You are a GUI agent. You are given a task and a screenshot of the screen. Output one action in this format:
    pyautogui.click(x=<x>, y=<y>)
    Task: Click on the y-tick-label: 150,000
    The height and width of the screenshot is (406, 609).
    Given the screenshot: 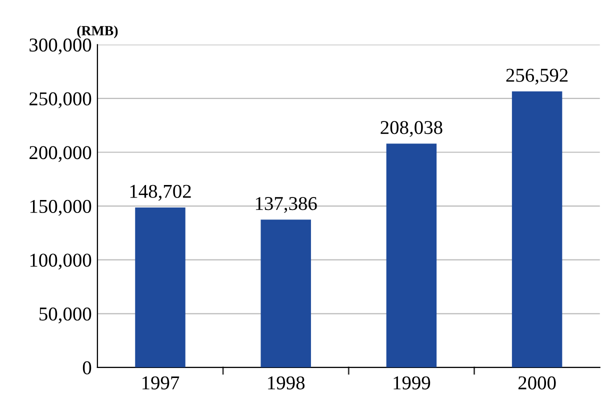 What is the action you would take?
    pyautogui.click(x=61, y=208)
    